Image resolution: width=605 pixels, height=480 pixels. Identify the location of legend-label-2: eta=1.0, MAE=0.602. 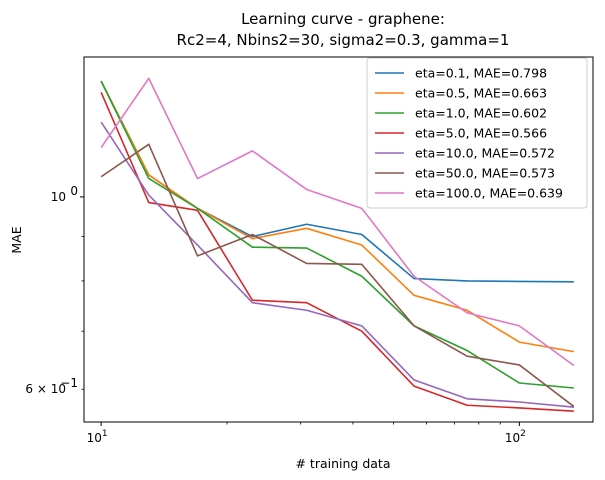
(481, 113).